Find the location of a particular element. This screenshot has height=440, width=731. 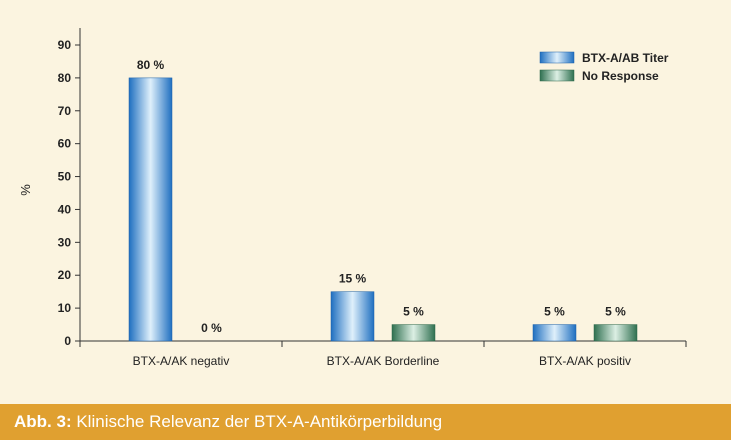

y-tick-label: 60 is located at coordinates (65, 144).